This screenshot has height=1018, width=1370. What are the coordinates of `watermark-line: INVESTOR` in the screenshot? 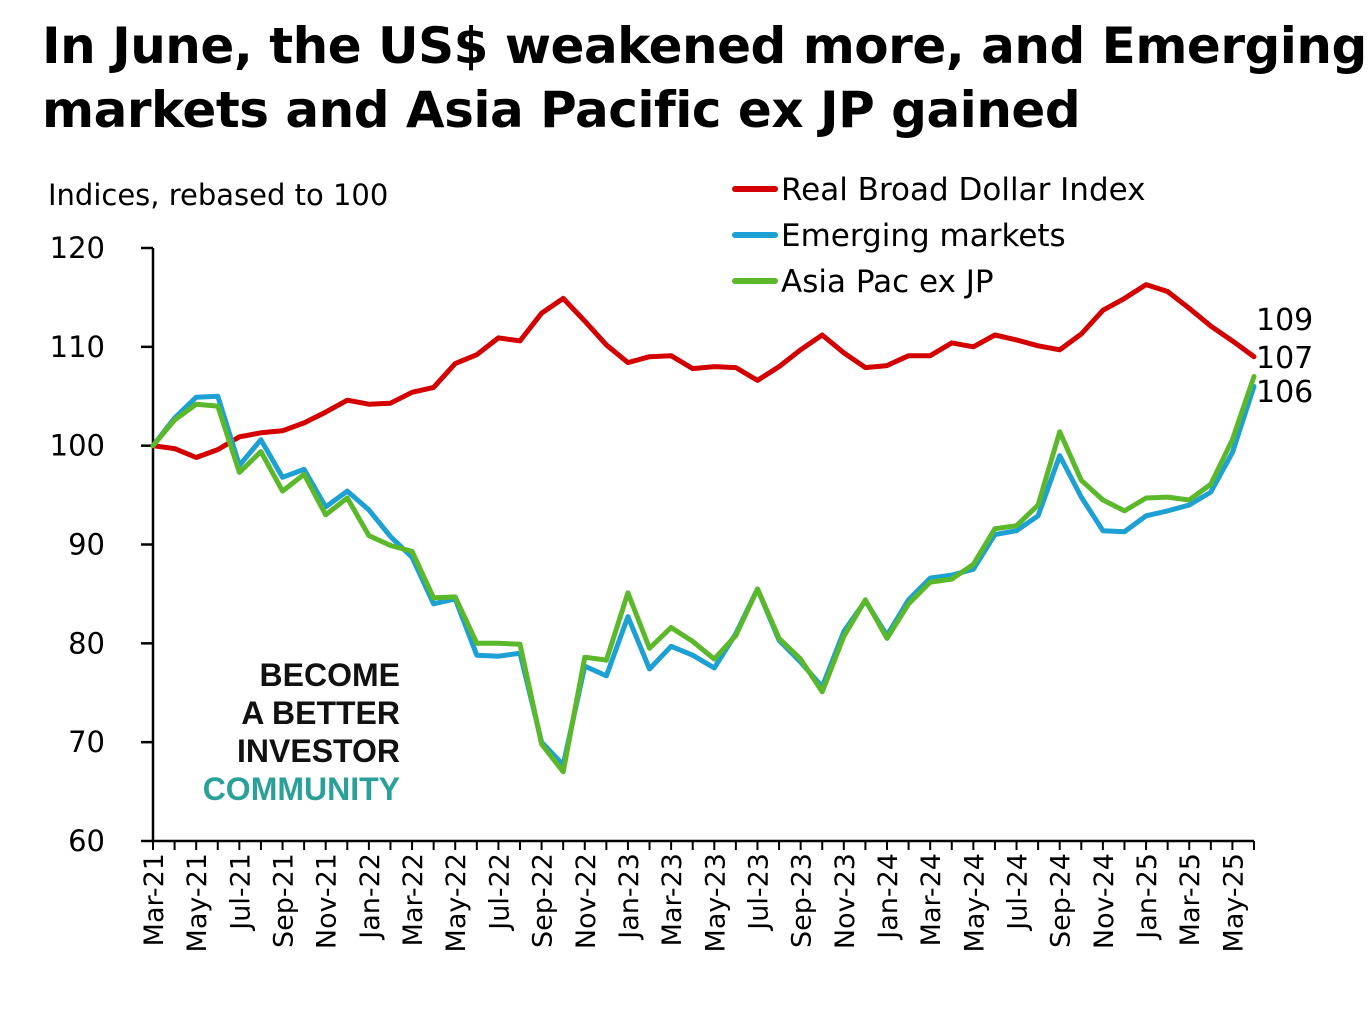 It's located at (318, 751).